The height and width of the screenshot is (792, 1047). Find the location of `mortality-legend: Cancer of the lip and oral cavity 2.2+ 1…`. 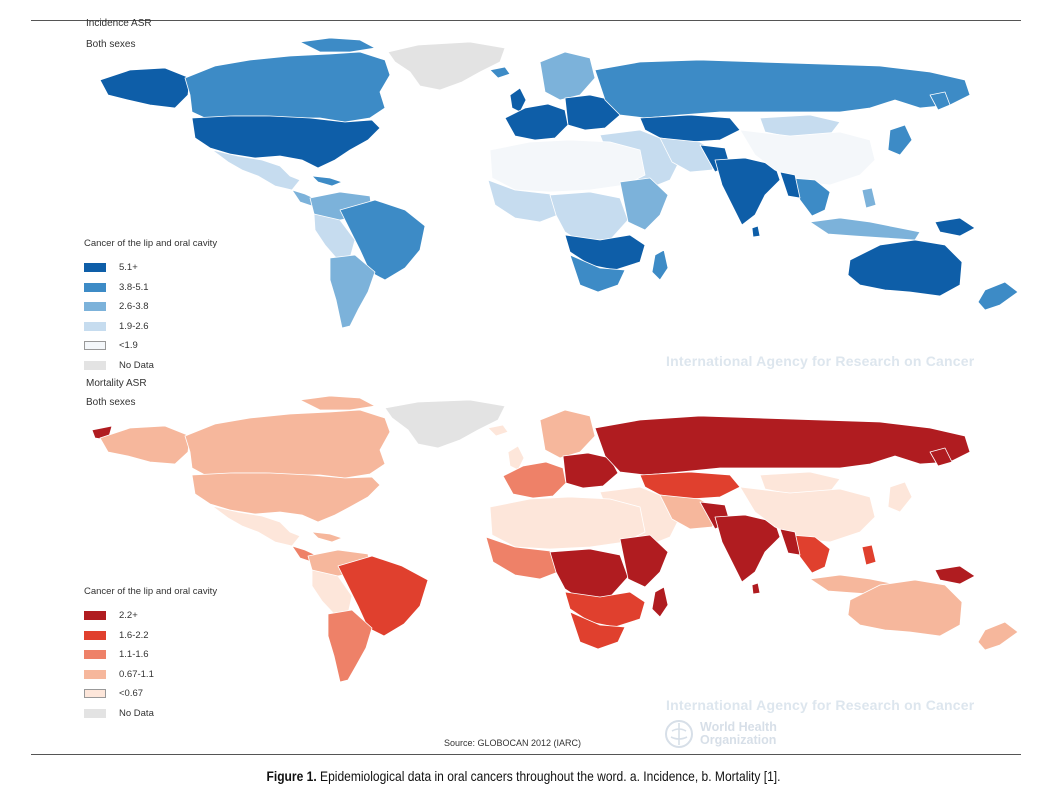

mortality-legend: Cancer of the lip and oral cavity 2.2+ 1… is located at coordinates (150, 654).